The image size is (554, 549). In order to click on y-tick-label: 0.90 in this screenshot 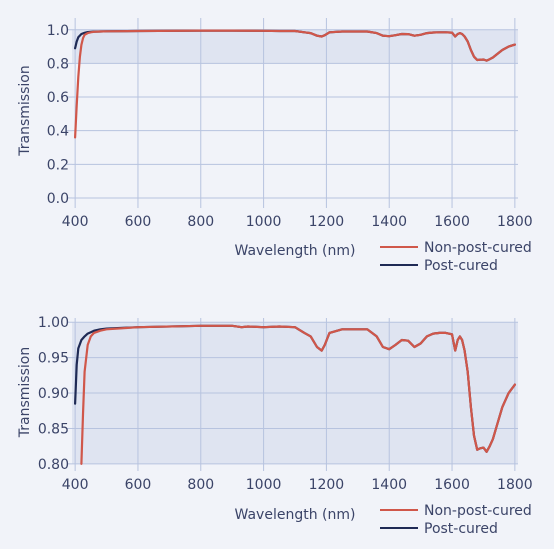, I will do `click(53, 394)`.